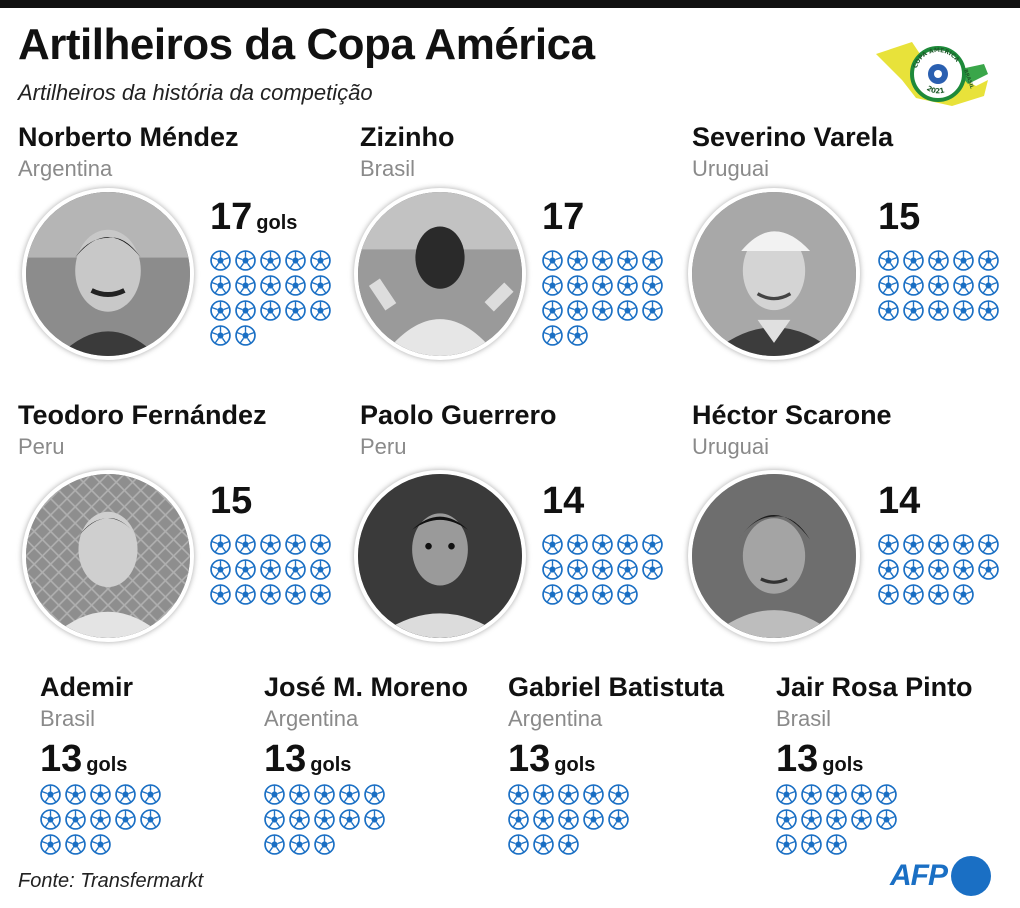  I want to click on source-note: Fonte: Transfermarkt, so click(111, 881).